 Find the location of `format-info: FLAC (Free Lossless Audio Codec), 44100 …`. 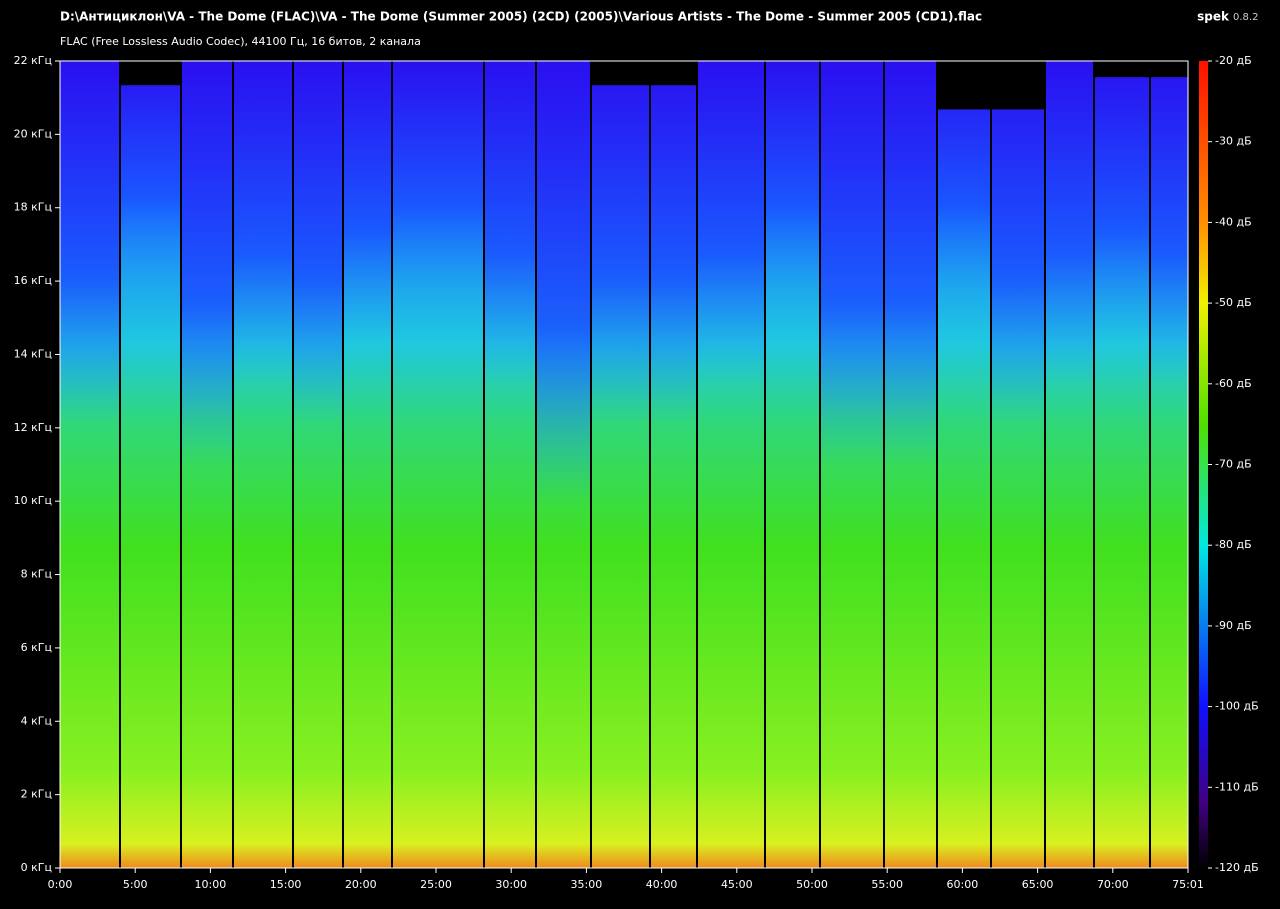

format-info: FLAC (Free Lossless Audio Codec), 44100 … is located at coordinates (240, 41).